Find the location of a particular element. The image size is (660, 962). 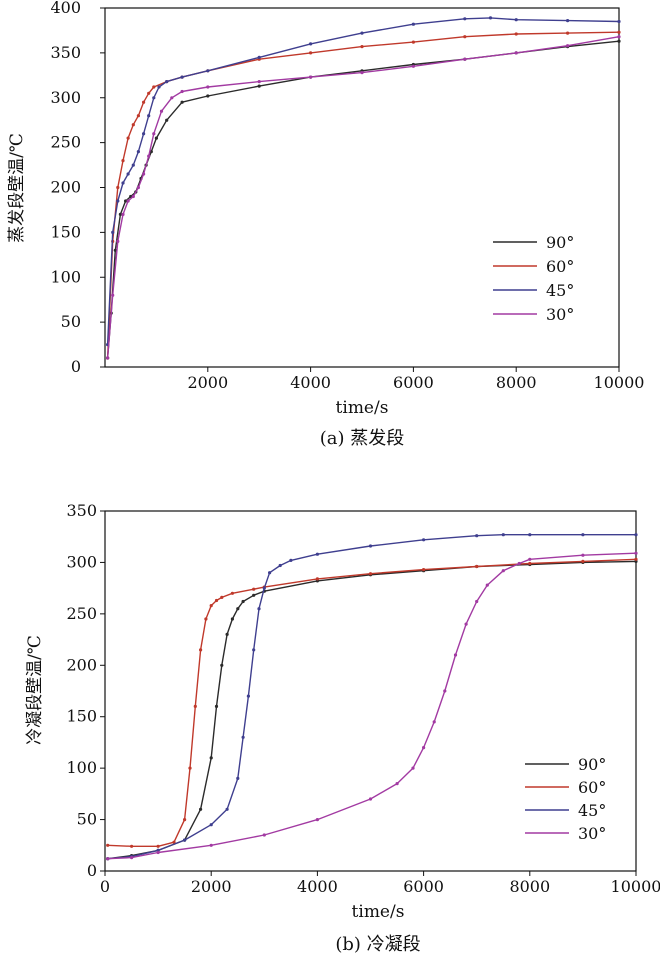

y-tick-label: 300 is located at coordinates (65, 97).